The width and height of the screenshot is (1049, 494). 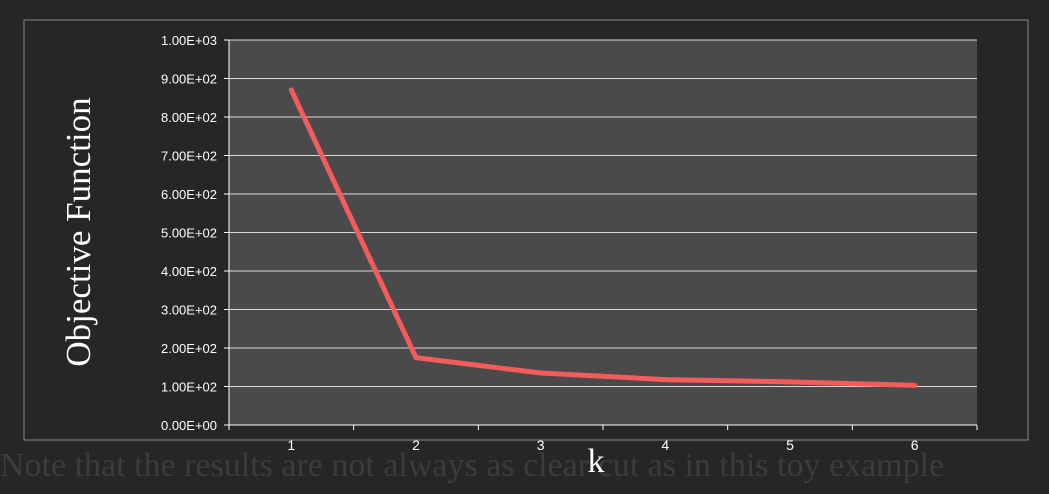 I want to click on x-tick-label: 4, so click(x=665, y=445).